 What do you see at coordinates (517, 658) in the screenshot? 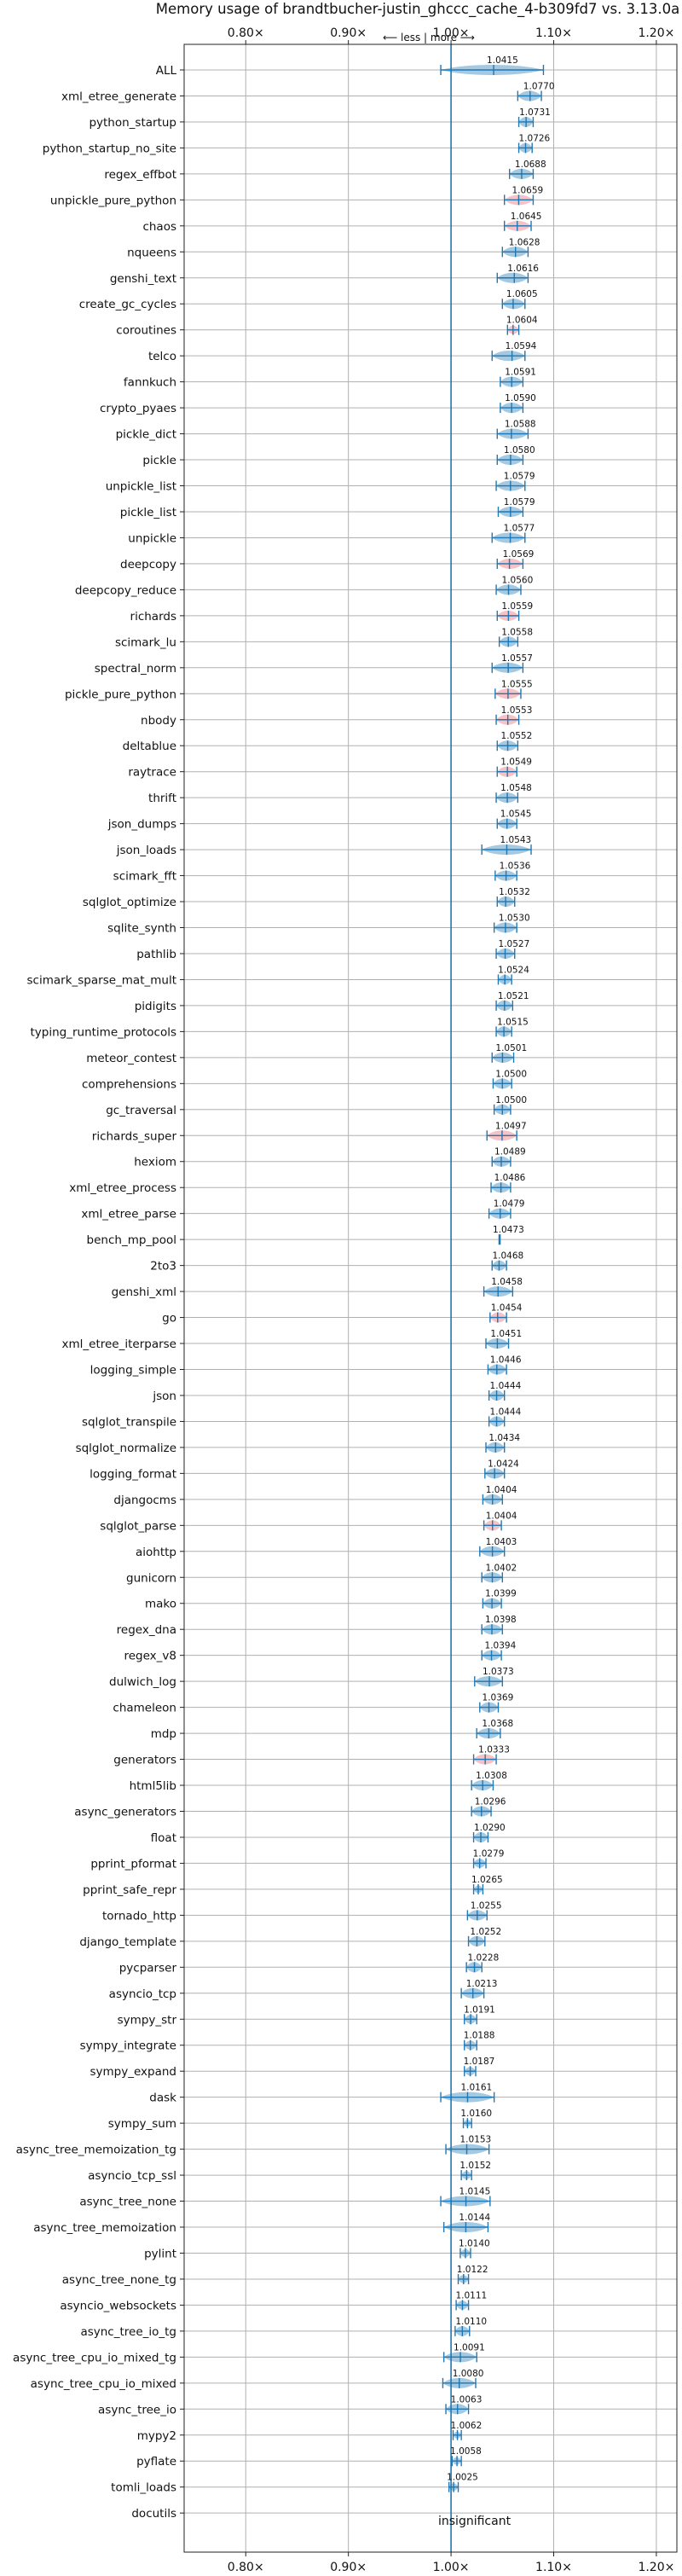
I see `data-label-spectral-norm: 1.0557` at bounding box center [517, 658].